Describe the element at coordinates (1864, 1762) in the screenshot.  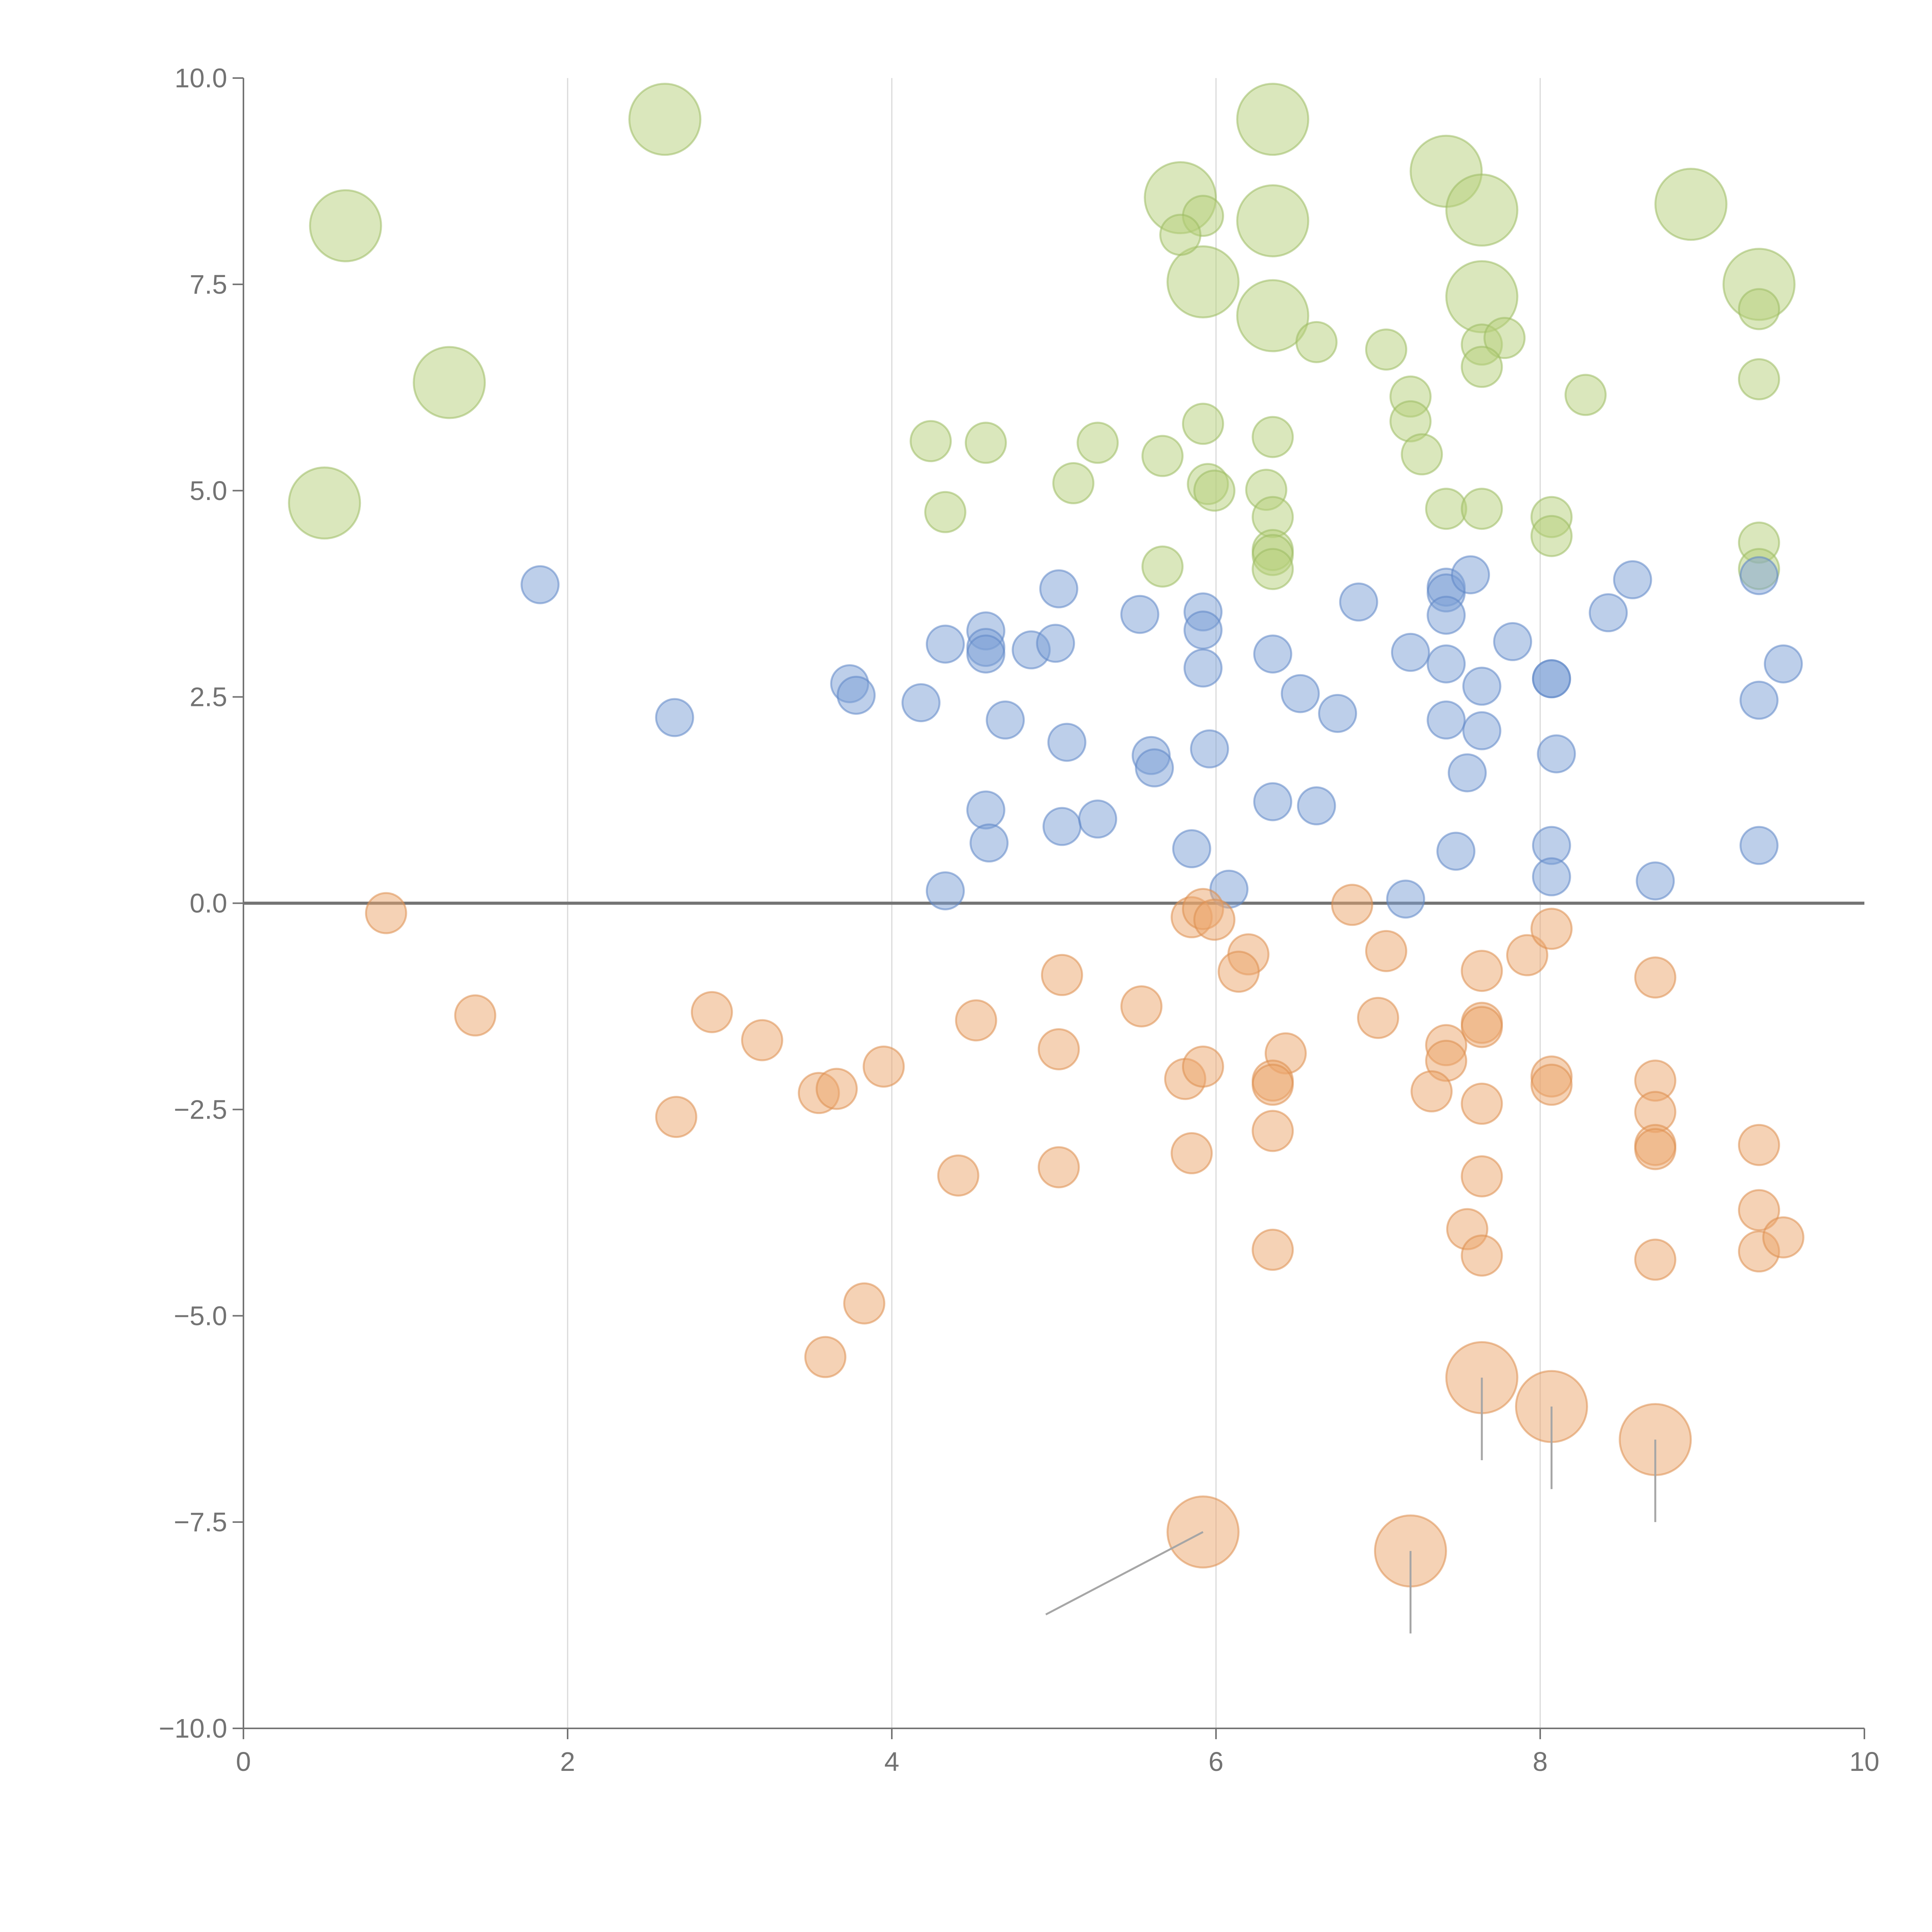
I see `x-tick-label: 10` at that location.